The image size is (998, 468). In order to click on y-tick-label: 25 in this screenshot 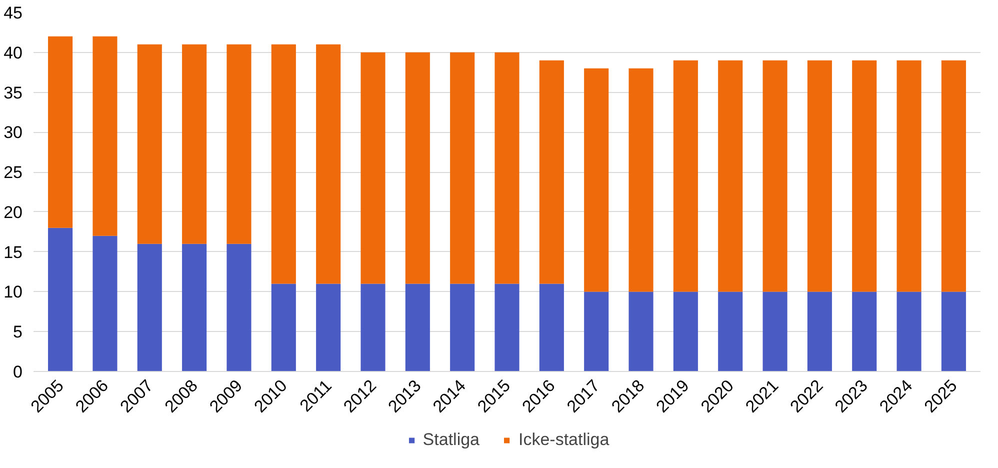, I will do `click(13, 172)`.